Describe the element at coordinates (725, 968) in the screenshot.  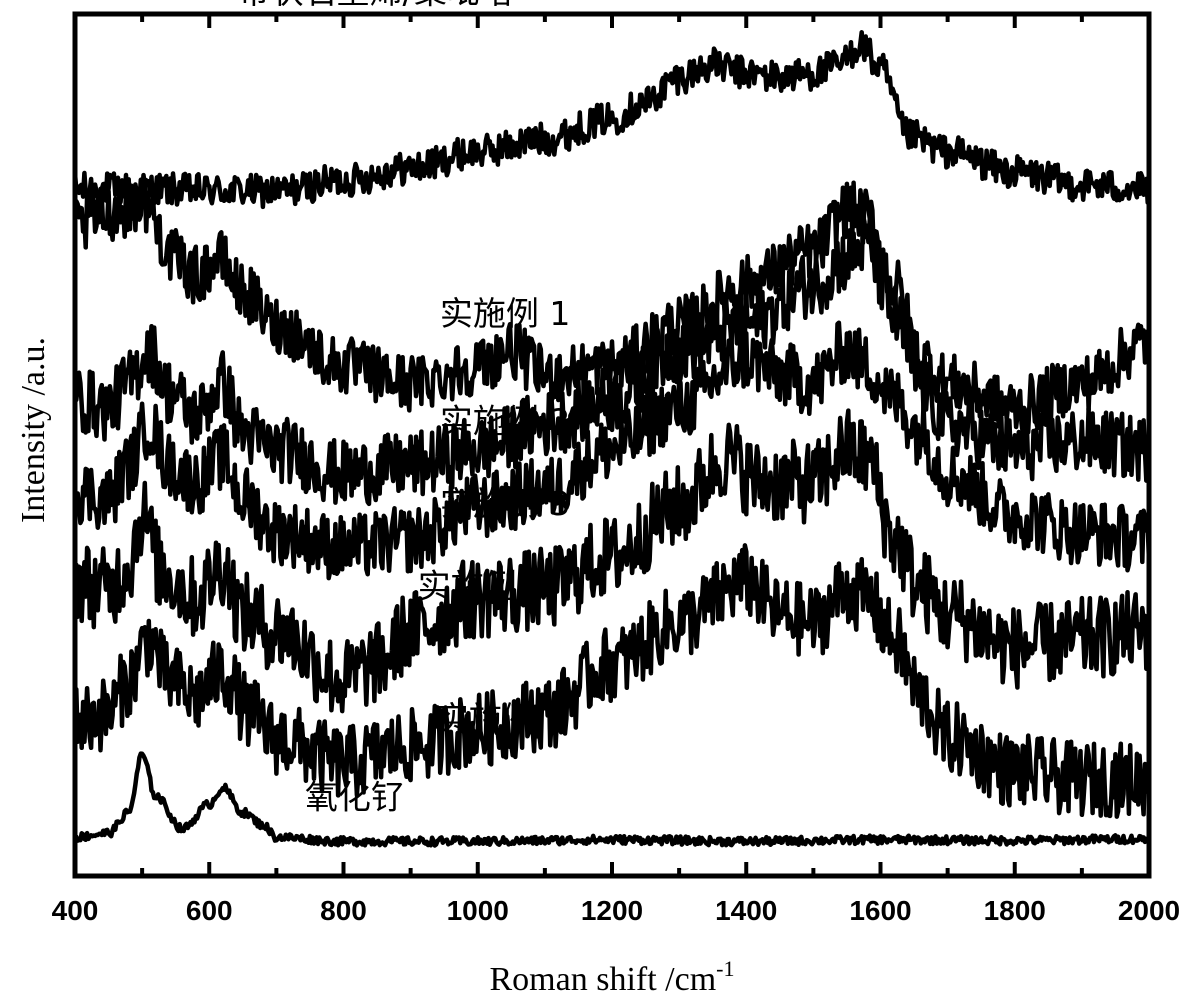
I see `x-axis-title-superscript: -1` at that location.